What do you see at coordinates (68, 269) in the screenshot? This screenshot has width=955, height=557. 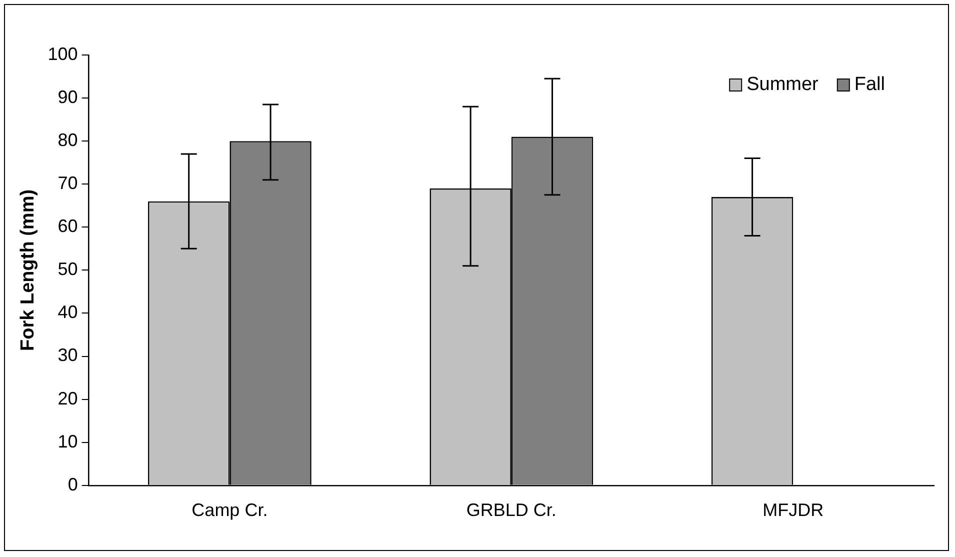 I see `y-tick-label: 50` at bounding box center [68, 269].